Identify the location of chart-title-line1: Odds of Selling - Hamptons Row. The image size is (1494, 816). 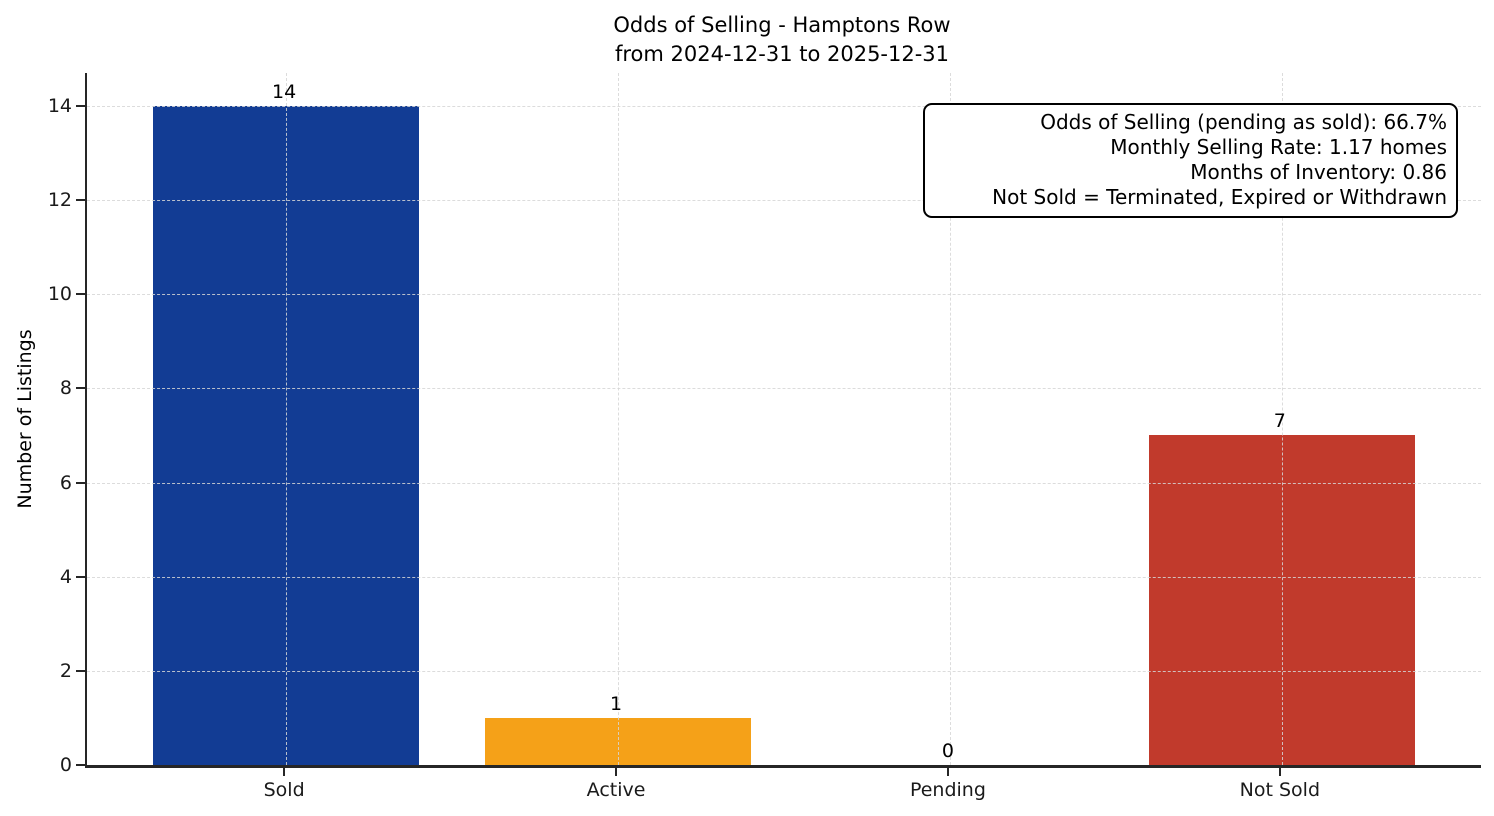
(782, 25).